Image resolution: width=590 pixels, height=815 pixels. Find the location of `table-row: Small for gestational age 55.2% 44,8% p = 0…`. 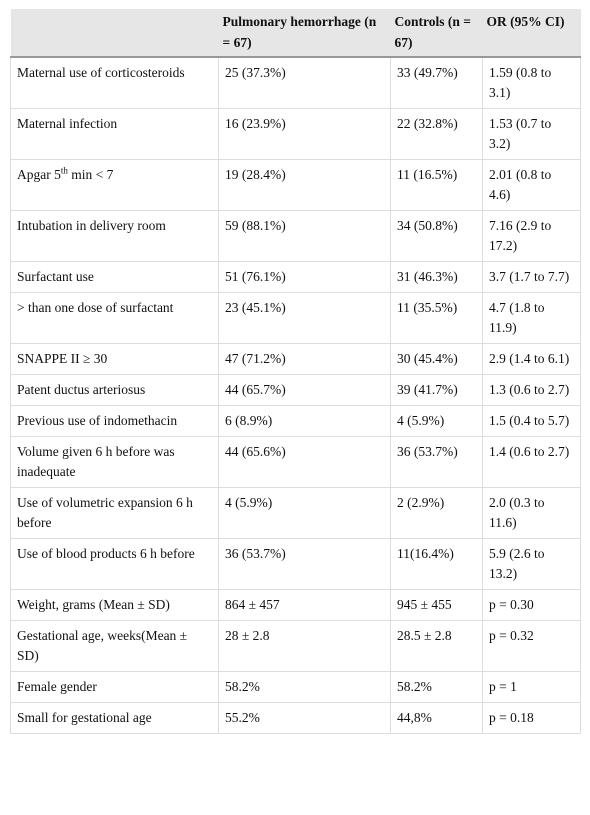

table-row: Small for gestational age 55.2% 44,8% p = 0… is located at coordinates (295, 718).